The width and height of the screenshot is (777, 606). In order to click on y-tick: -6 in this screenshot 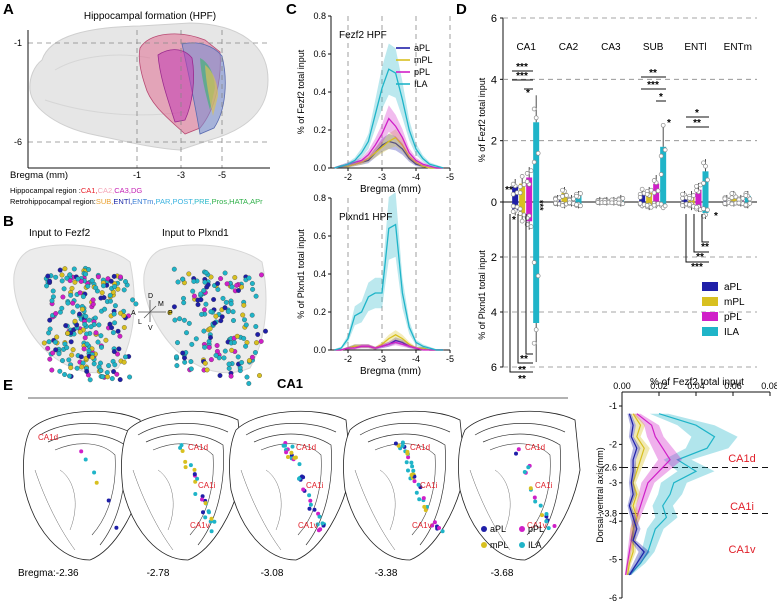, I will do `click(18, 142)`.